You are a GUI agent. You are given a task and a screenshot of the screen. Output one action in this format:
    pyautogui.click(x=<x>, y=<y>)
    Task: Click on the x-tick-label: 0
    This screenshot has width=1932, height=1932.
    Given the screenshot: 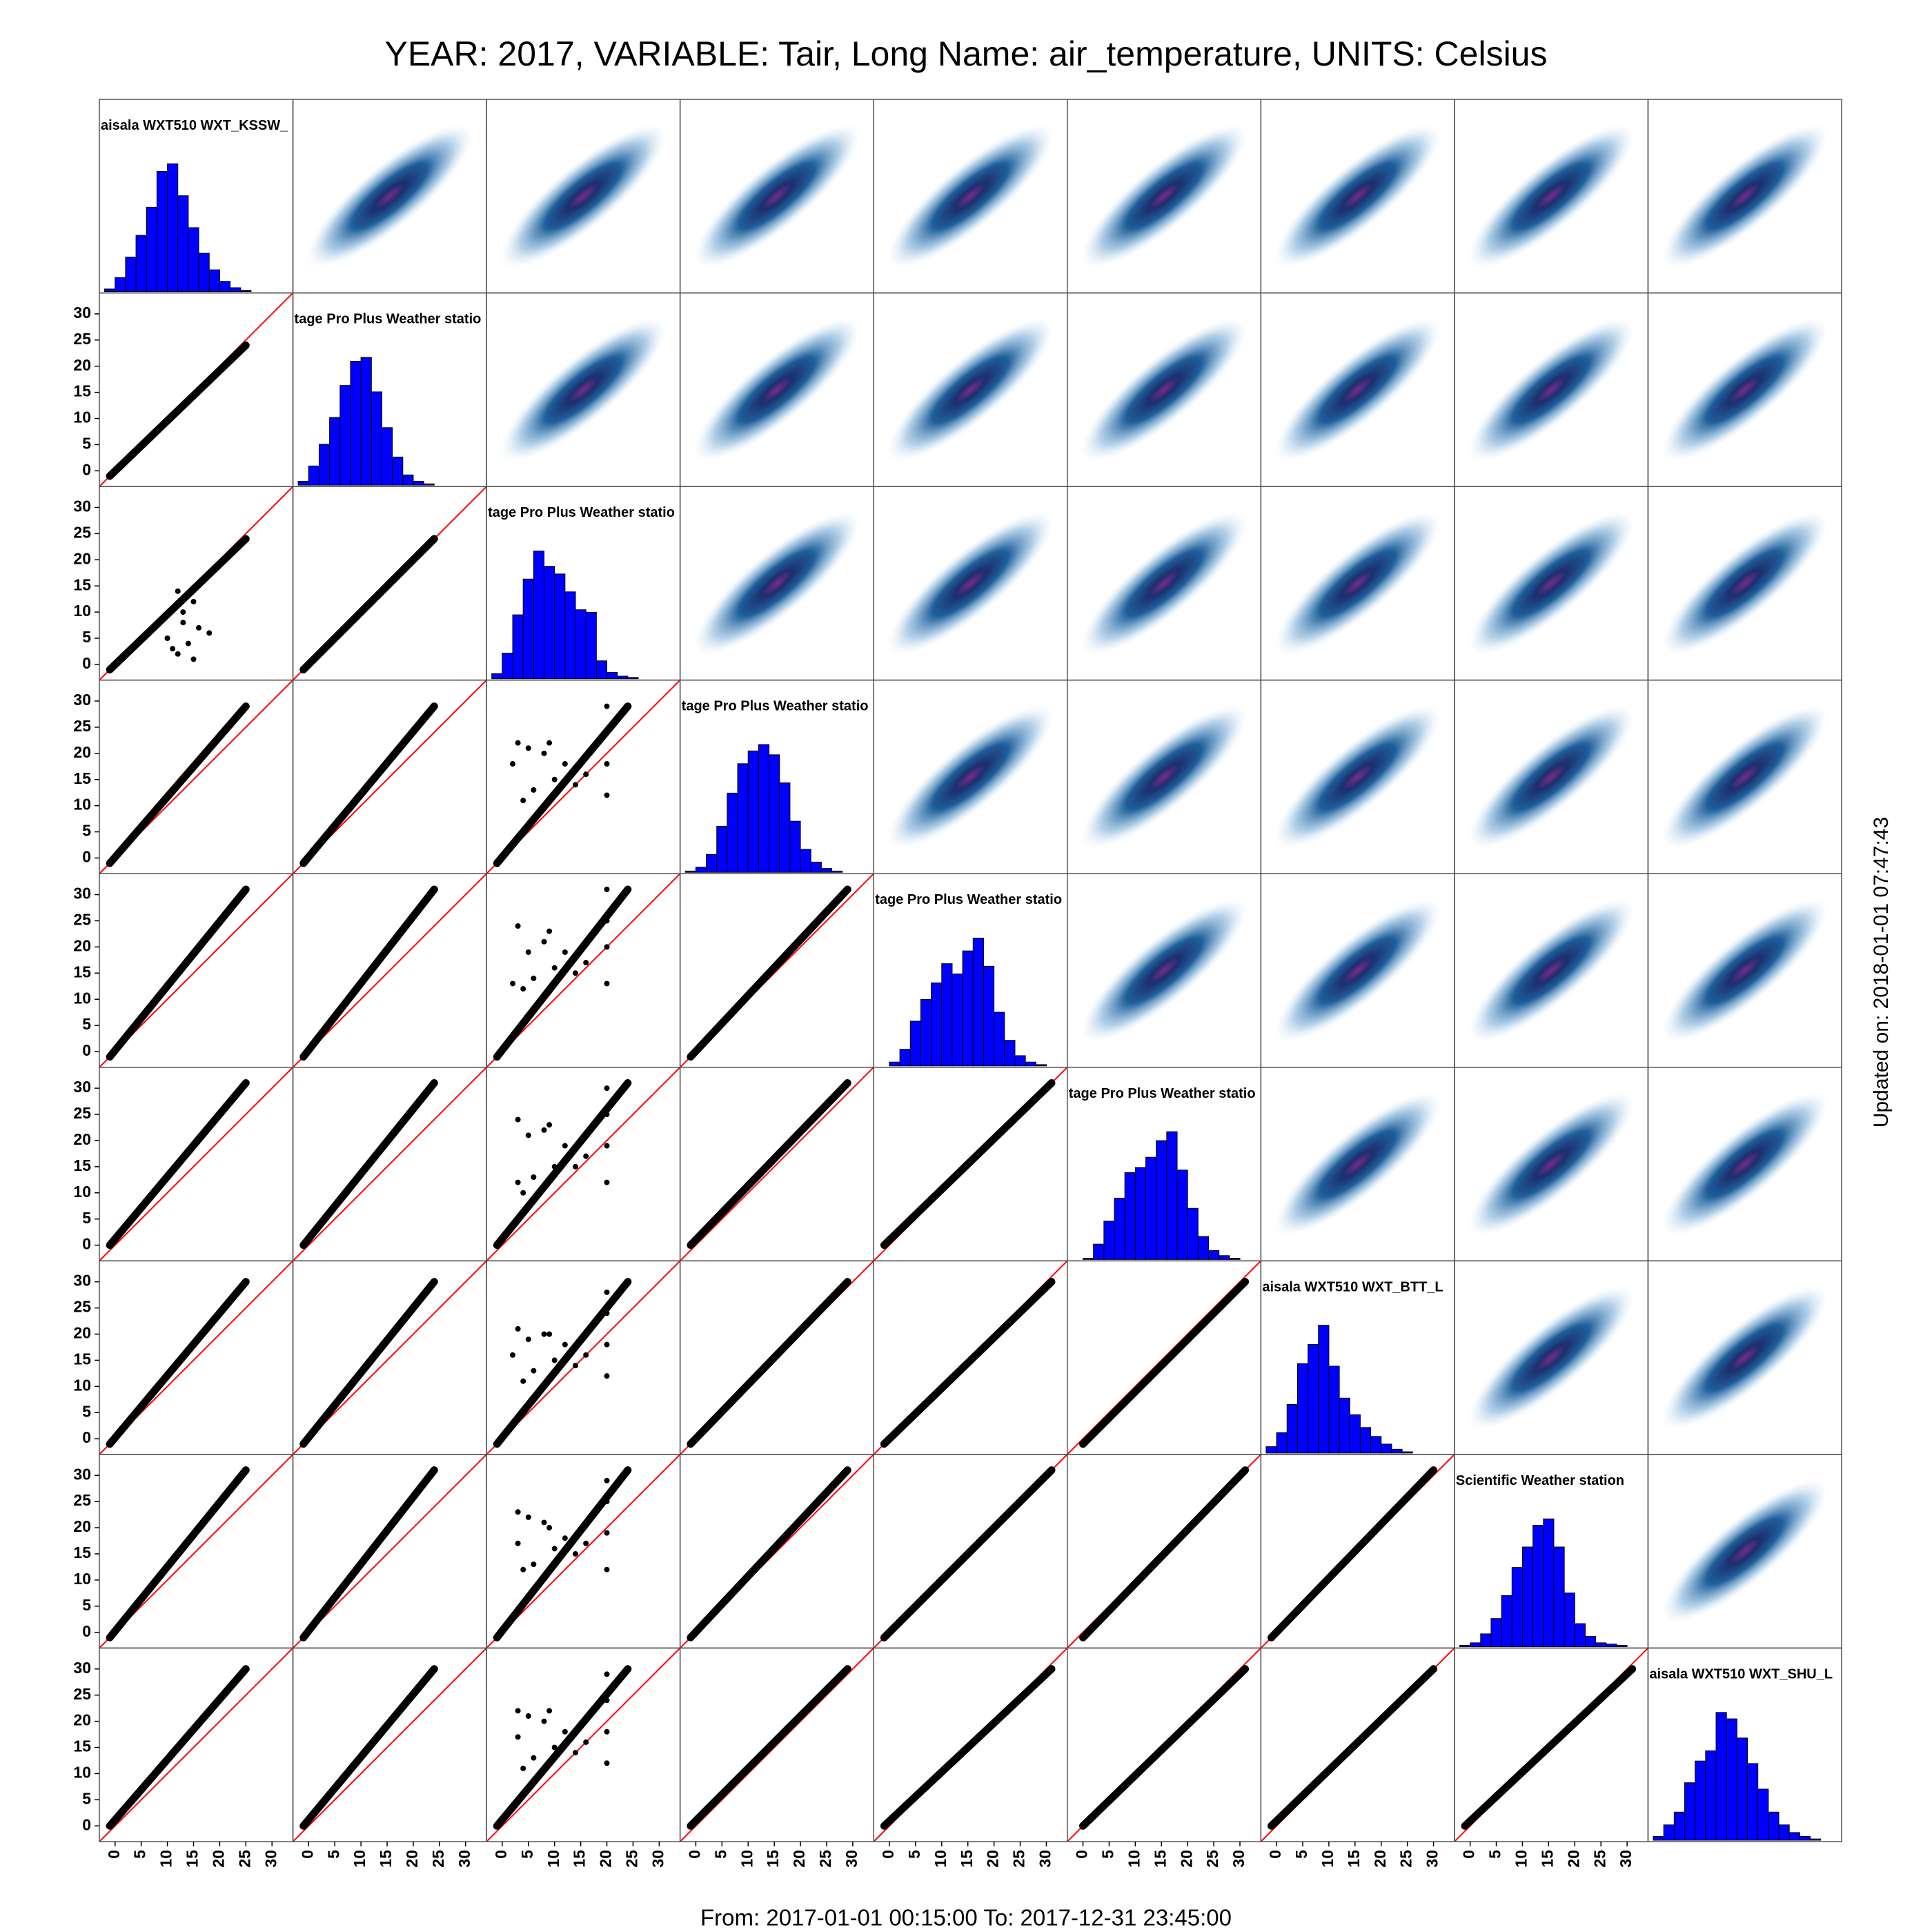 What is the action you would take?
    pyautogui.click(x=888, y=1854)
    